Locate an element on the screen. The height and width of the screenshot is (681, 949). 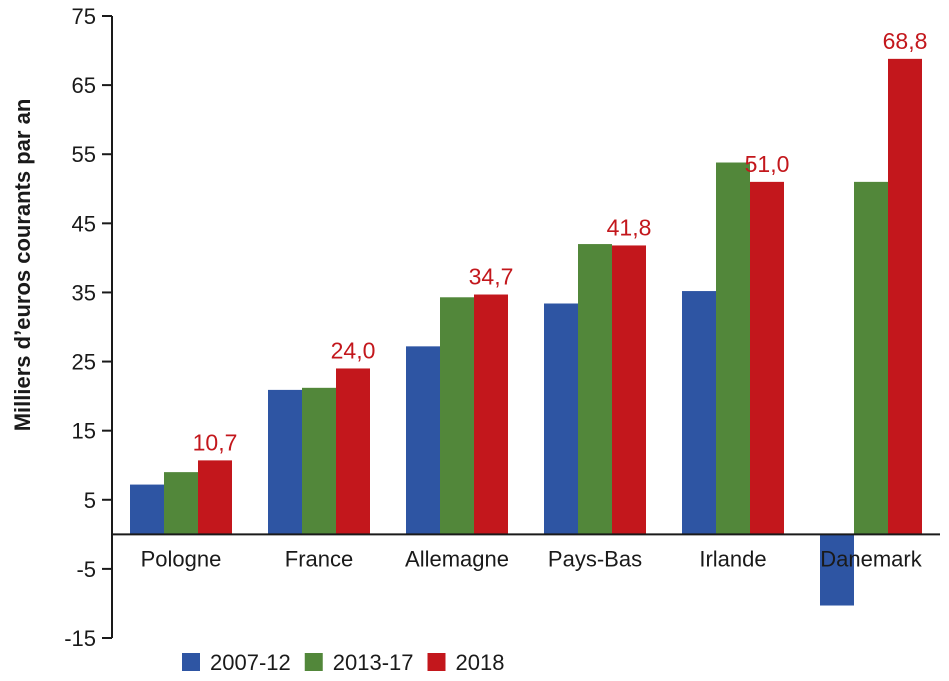
y-tick-label: 35 is located at coordinates (84, 292).